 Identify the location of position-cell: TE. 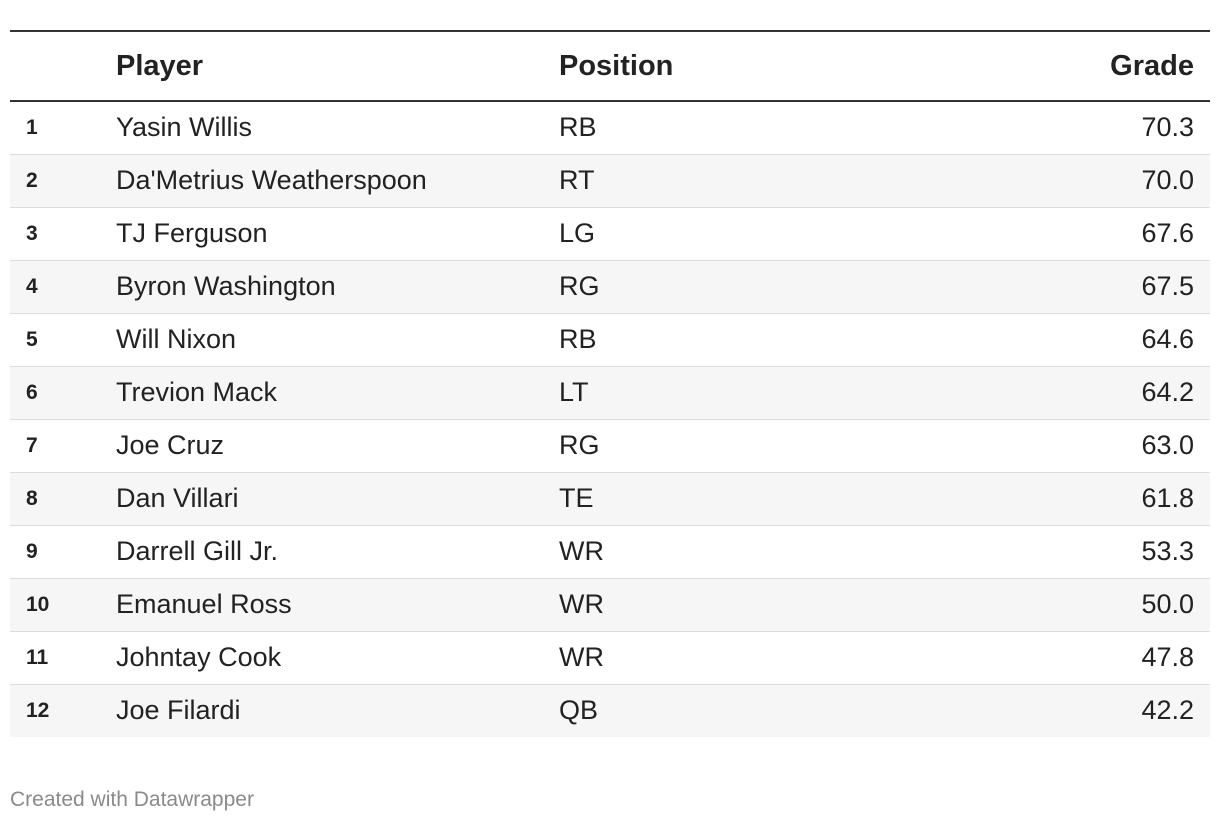
(576, 498).